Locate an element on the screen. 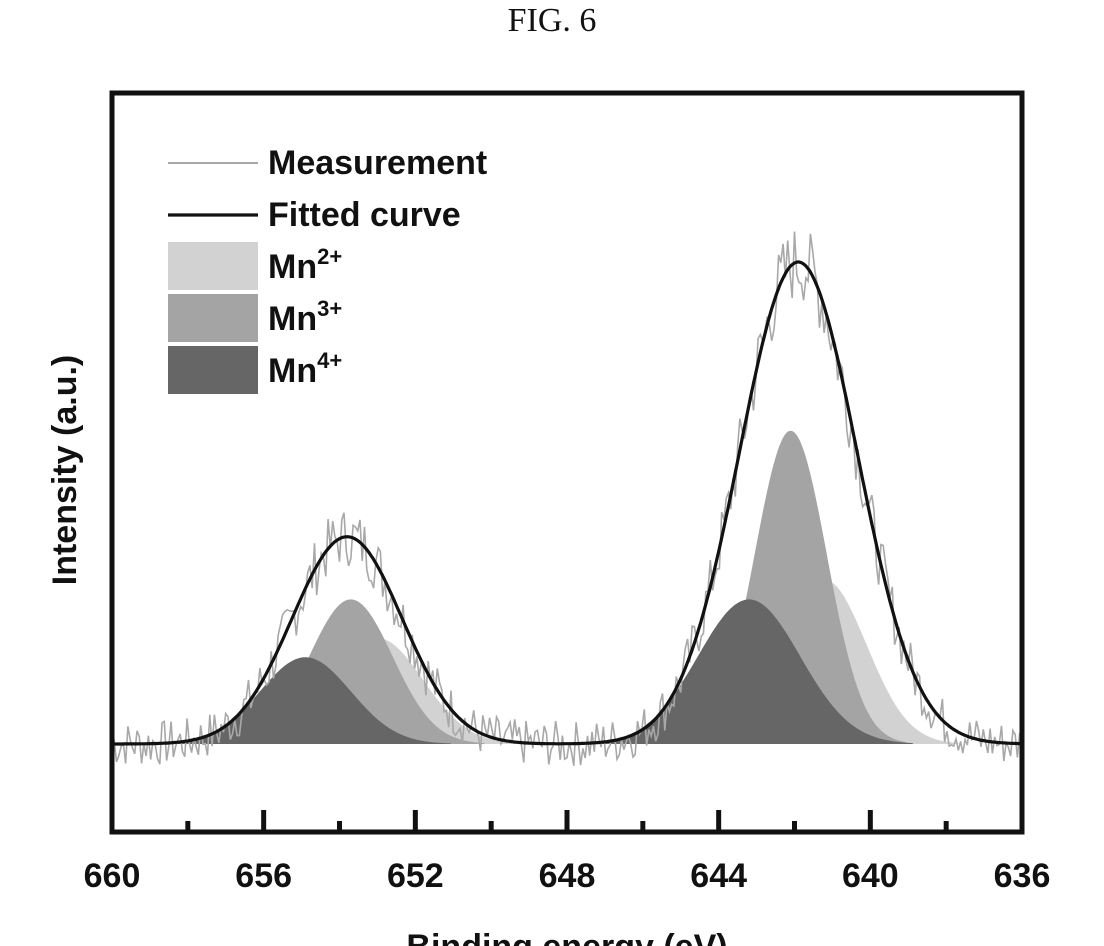 The width and height of the screenshot is (1104, 946). y-axis-title: Intensity (a.u.) is located at coordinates (65, 470).